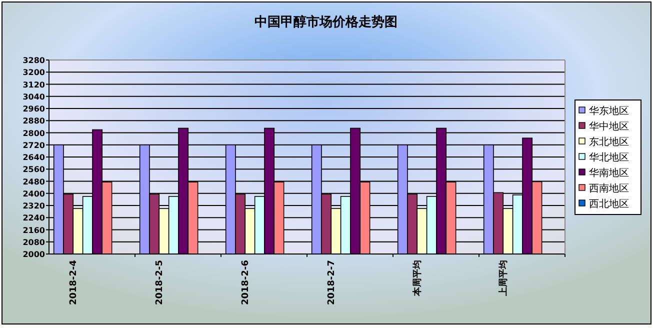  What do you see at coordinates (609, 173) in the screenshot?
I see `legend-label: 华南地区` at bounding box center [609, 173].